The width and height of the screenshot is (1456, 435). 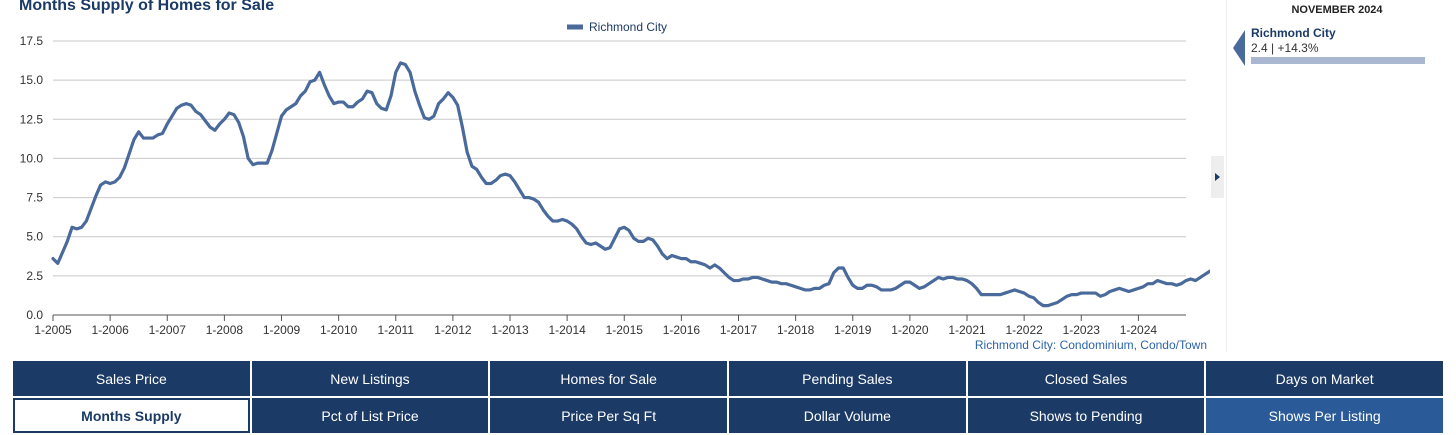 What do you see at coordinates (1217, 177) in the screenshot?
I see `panel-toggle-button` at bounding box center [1217, 177].